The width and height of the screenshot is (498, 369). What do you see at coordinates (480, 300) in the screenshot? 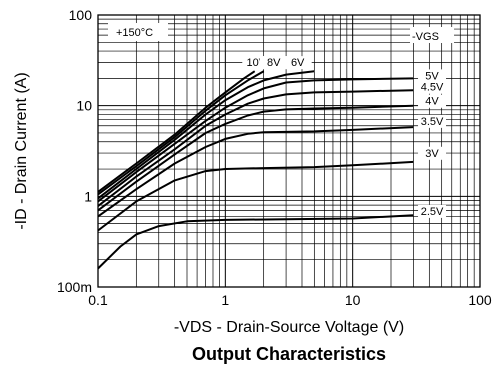
I see `x-tick-label: 100` at bounding box center [480, 300].